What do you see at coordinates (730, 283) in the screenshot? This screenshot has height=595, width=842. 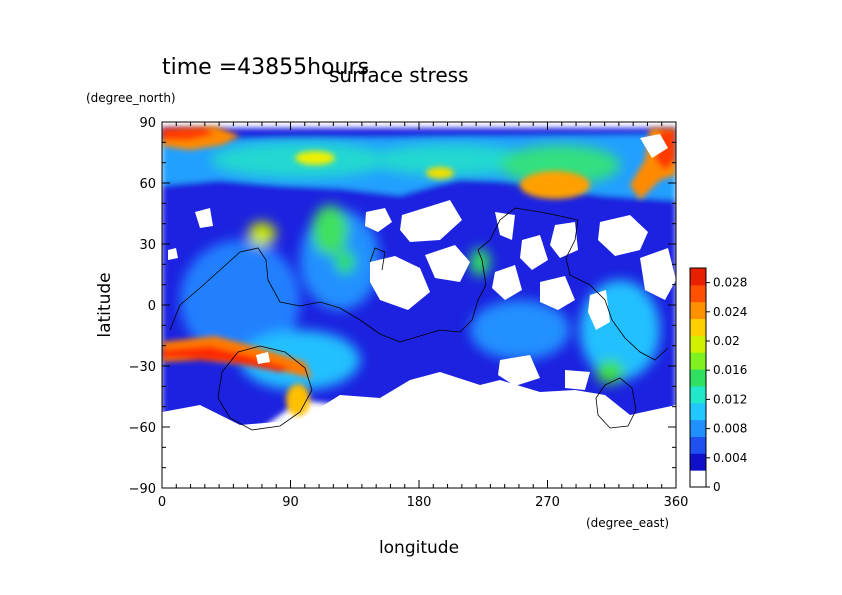 I see `colorbar-tick-label: 0.028` at bounding box center [730, 283].